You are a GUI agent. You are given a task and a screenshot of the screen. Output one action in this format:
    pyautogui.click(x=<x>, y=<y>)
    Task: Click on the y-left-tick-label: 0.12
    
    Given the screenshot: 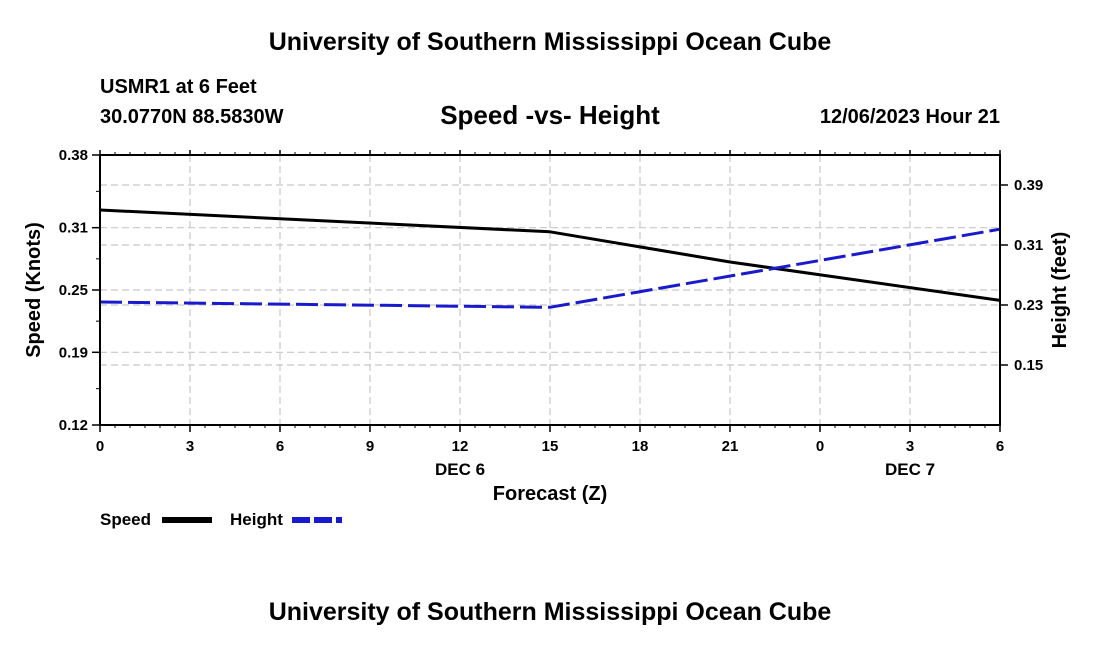 What is the action you would take?
    pyautogui.click(x=73, y=425)
    